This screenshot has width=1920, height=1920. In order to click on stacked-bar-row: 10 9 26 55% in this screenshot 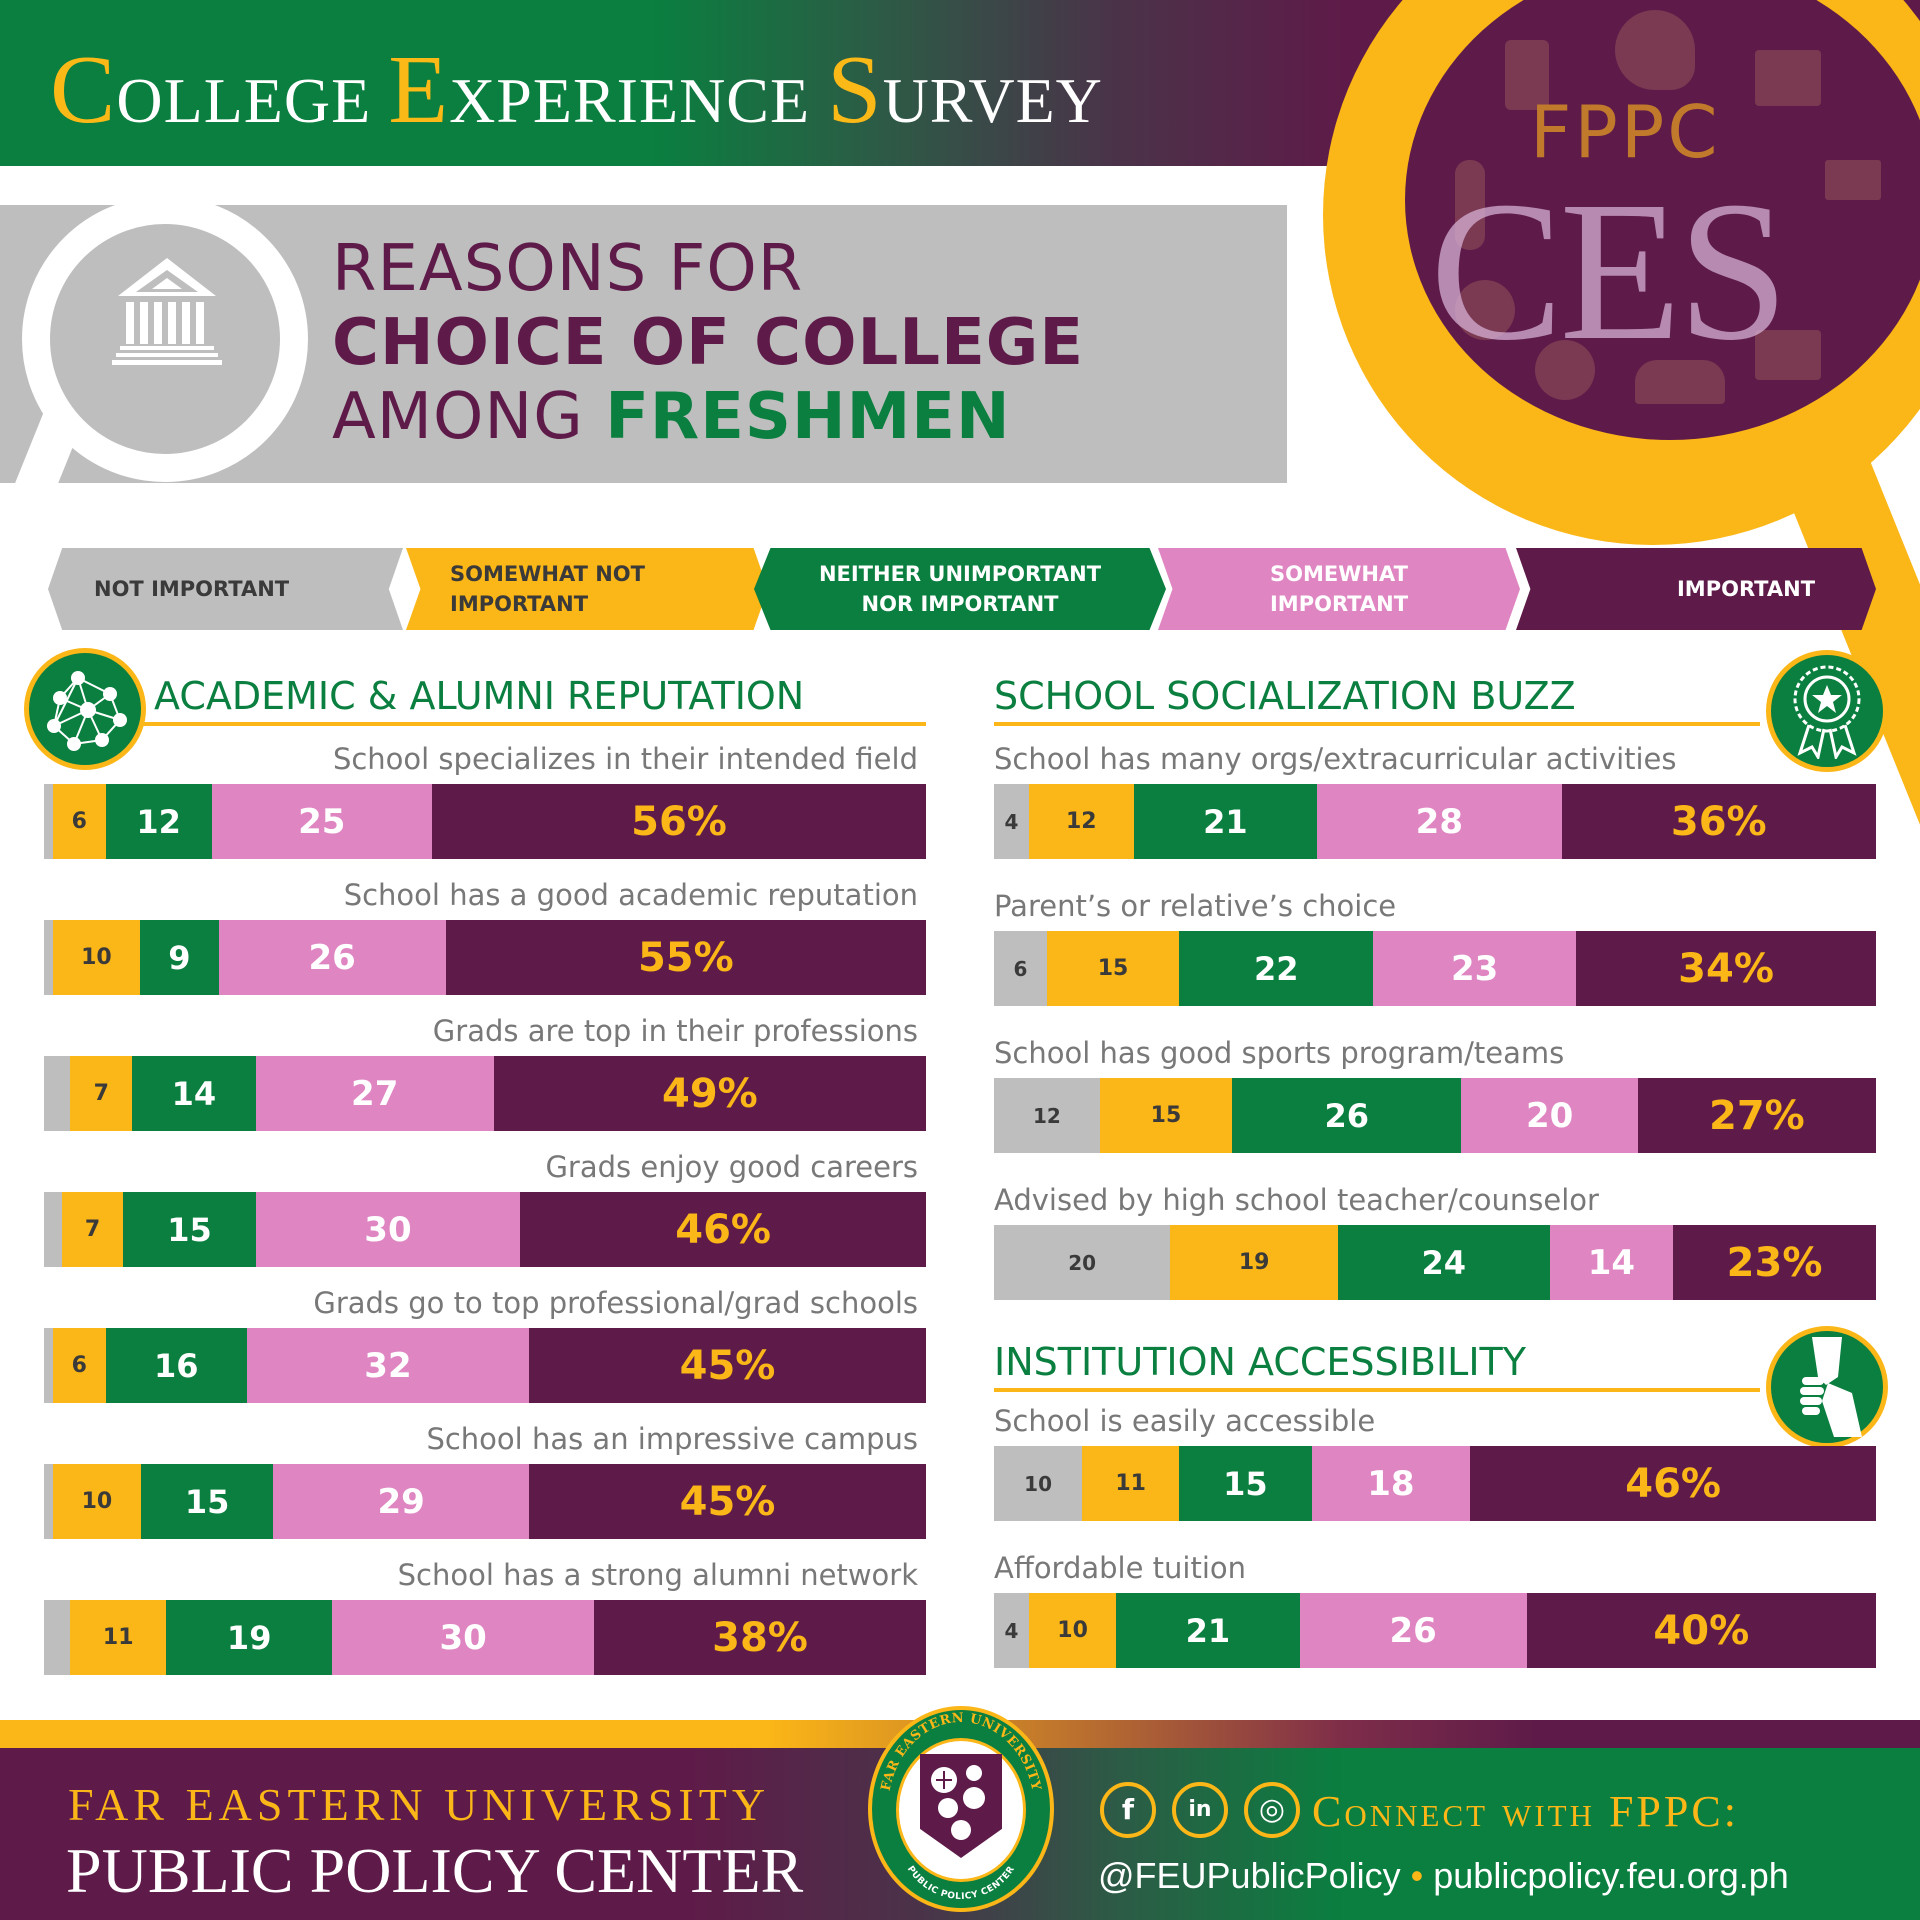, I will do `click(485, 957)`.